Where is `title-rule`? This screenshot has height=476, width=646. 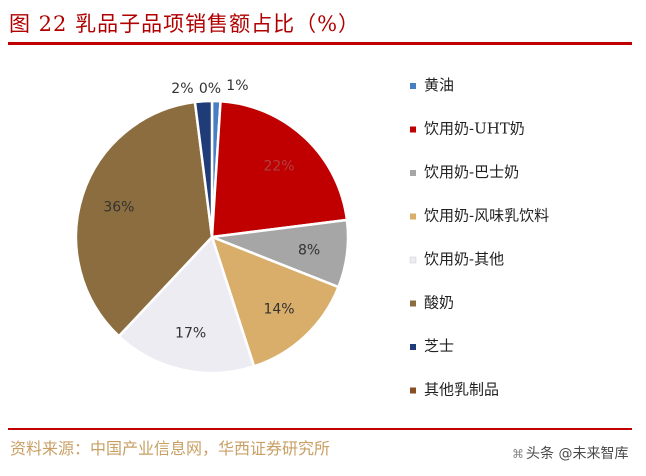 title-rule is located at coordinates (320, 43).